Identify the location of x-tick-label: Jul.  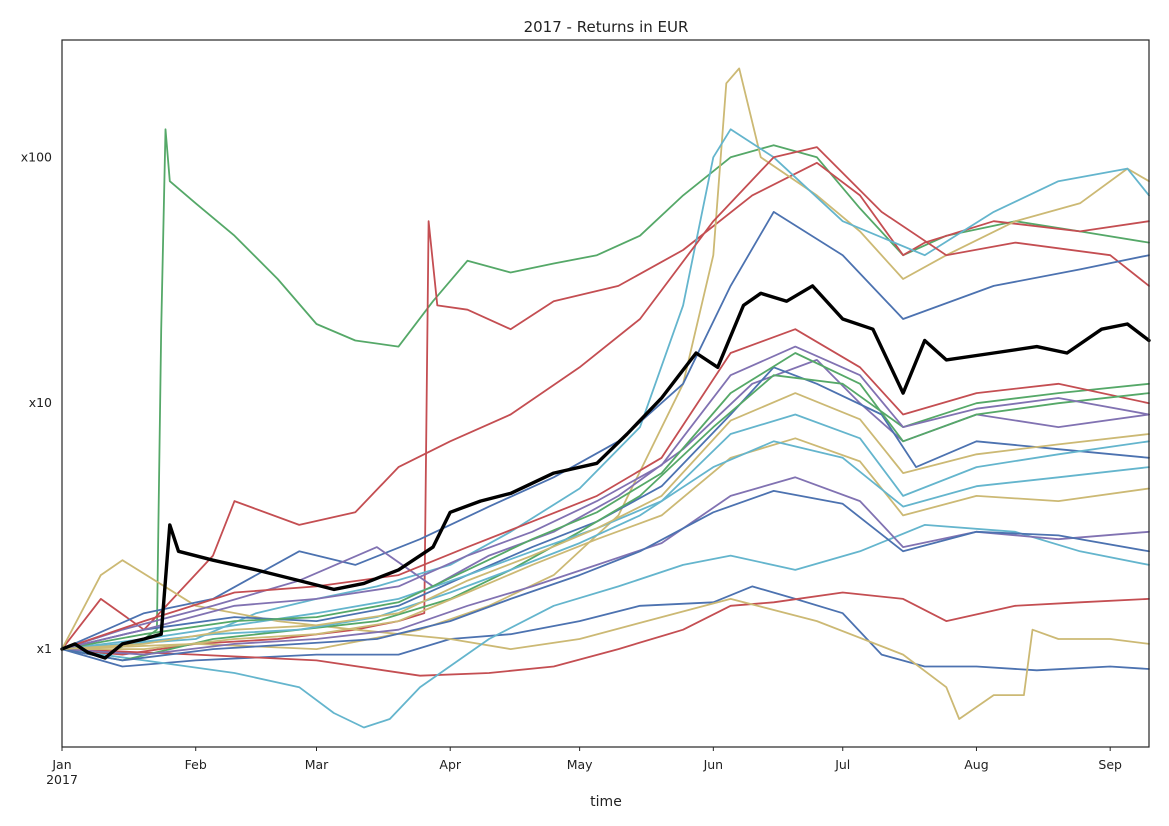
(842, 764).